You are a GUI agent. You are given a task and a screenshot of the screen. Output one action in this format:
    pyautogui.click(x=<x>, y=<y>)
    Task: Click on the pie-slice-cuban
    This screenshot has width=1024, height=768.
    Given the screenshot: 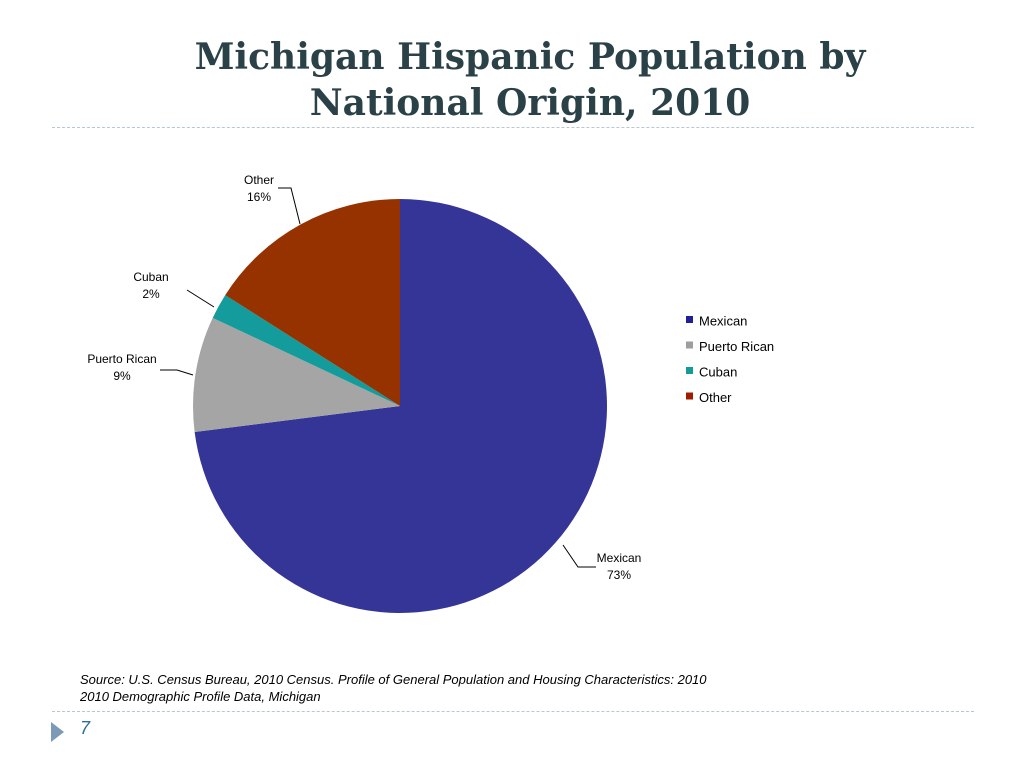 What is the action you would take?
    pyautogui.click(x=306, y=350)
    